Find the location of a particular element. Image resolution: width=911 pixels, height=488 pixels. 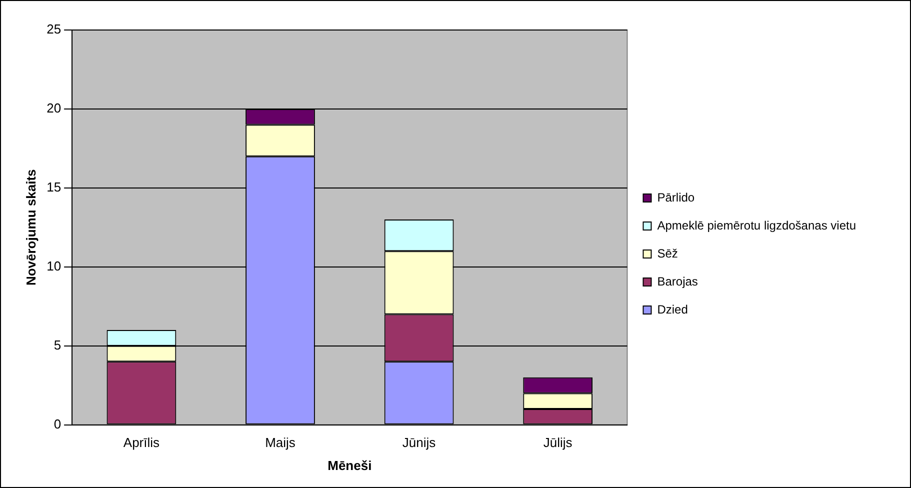

y-axis-title: Novērojumu skaits is located at coordinates (30, 227).